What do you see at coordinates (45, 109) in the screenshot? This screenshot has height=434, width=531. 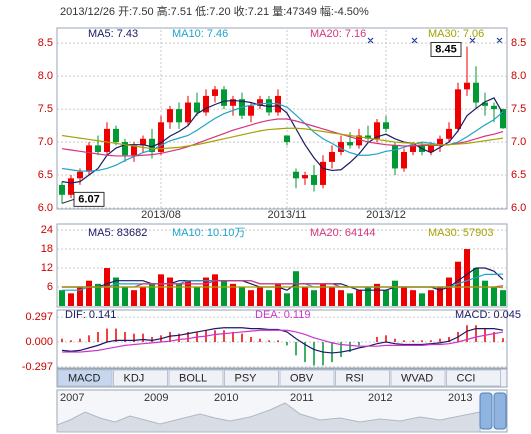 I see `y-tick-label: 7.5` at bounding box center [45, 109].